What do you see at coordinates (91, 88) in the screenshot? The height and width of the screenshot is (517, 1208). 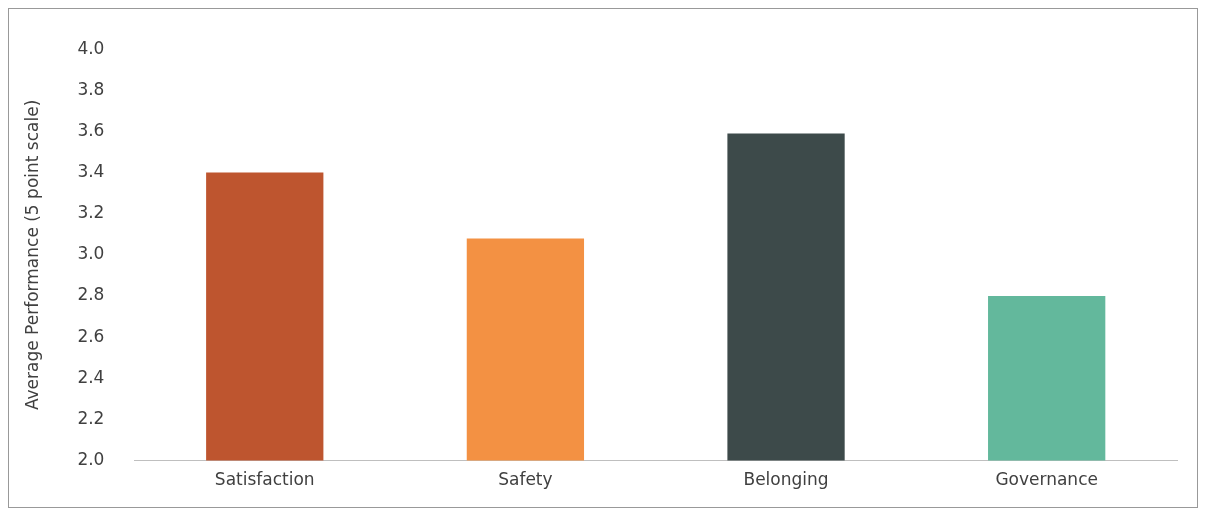 I see `y-tick-label: 3.8` at bounding box center [91, 88].